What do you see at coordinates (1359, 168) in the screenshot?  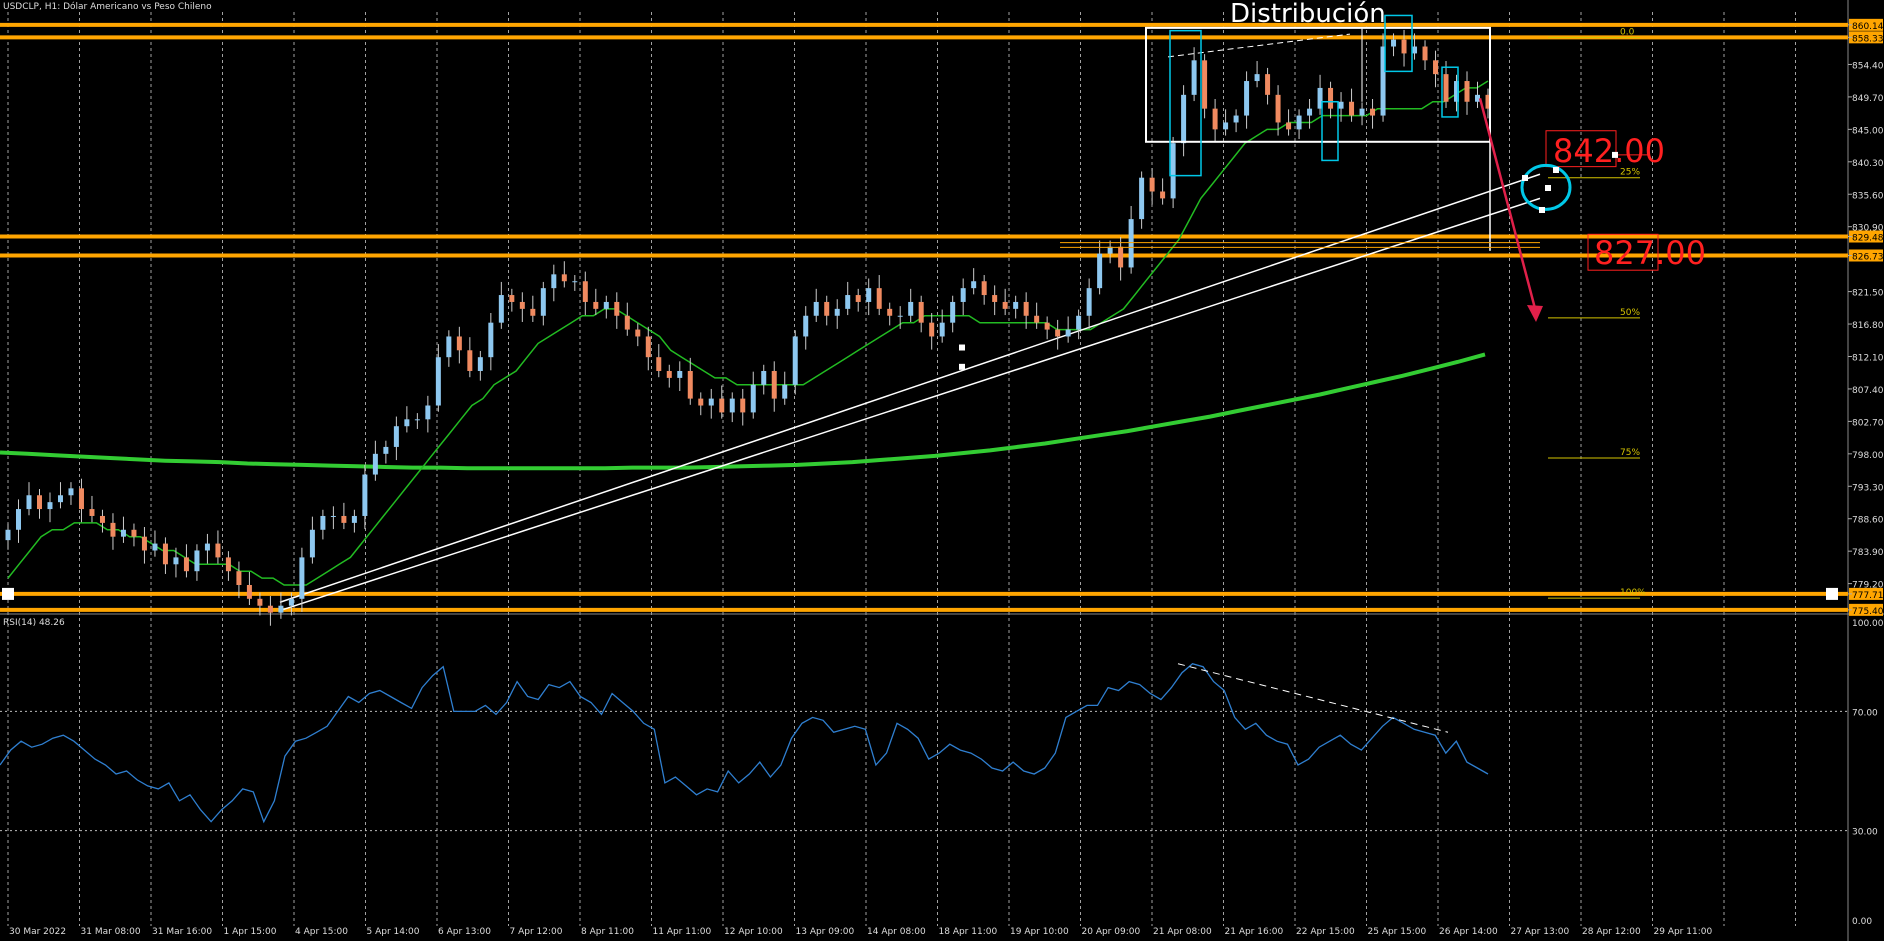 I see `annotations` at bounding box center [1359, 168].